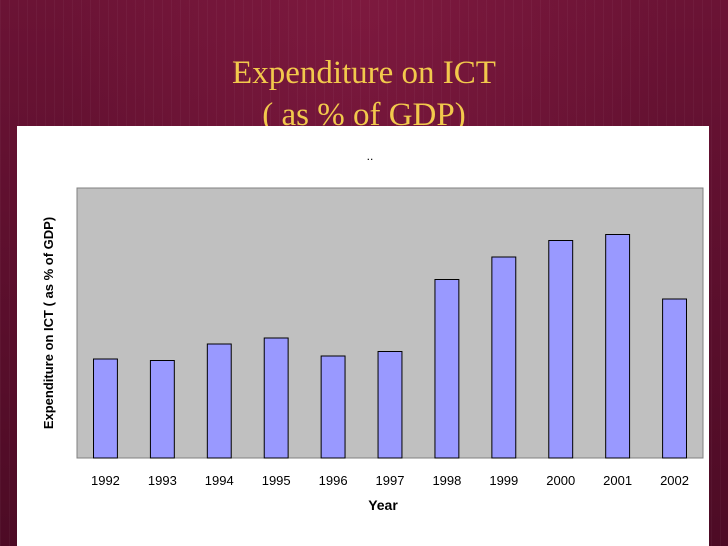 The height and width of the screenshot is (546, 728). Describe the element at coordinates (333, 480) in the screenshot. I see `x-tick-label-1996: 1996` at that location.